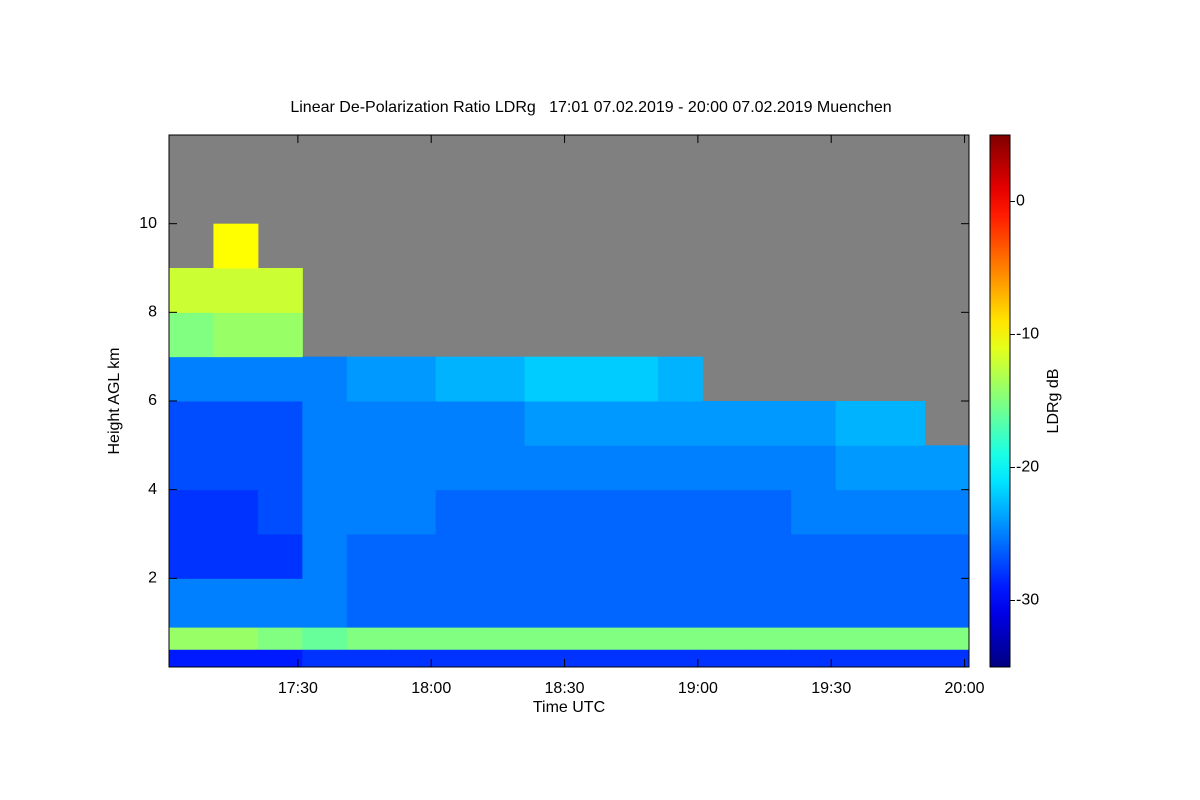 This screenshot has width=1200, height=800. Describe the element at coordinates (152, 312) in the screenshot. I see `y-tick-label: 8` at that location.